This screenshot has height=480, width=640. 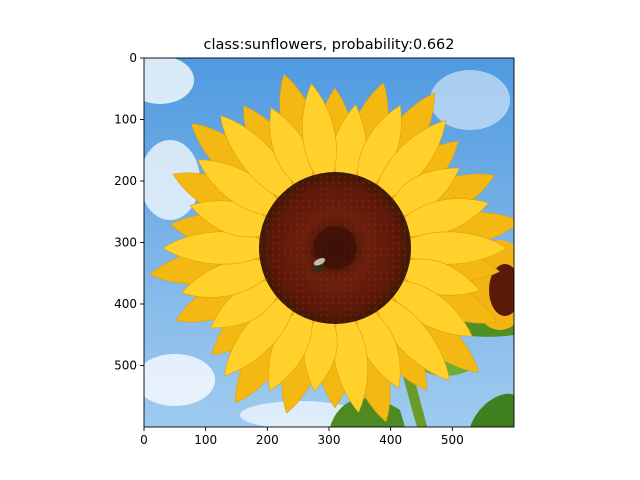 I want to click on y-tick-label: 0, so click(x=133, y=58).